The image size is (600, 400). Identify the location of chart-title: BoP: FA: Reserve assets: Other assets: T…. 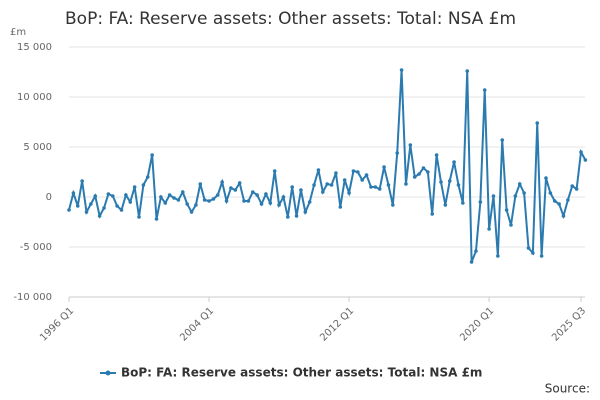
(290, 19).